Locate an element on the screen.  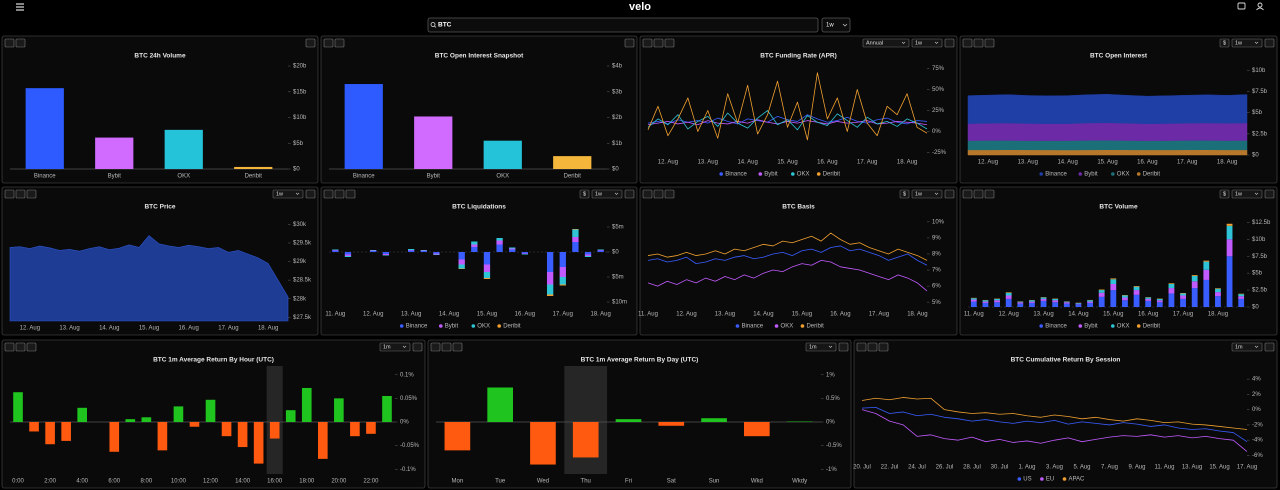
logo: velo is located at coordinates (640, 7).